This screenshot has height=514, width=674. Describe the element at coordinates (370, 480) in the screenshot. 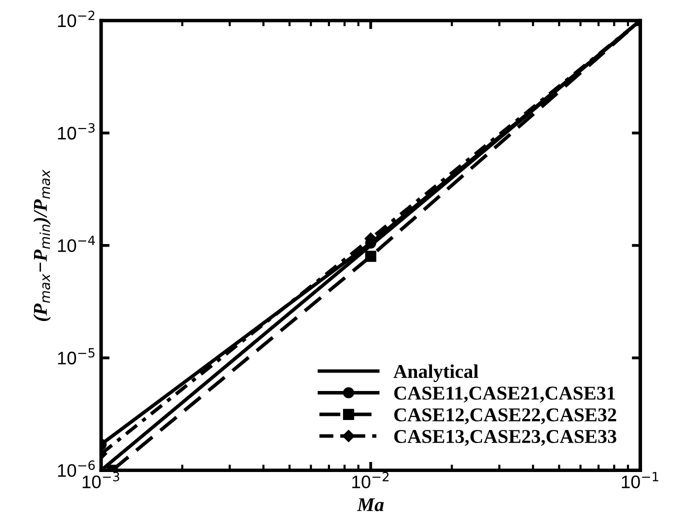

I see `x-tick-label: 10$^{−2}$` at that location.